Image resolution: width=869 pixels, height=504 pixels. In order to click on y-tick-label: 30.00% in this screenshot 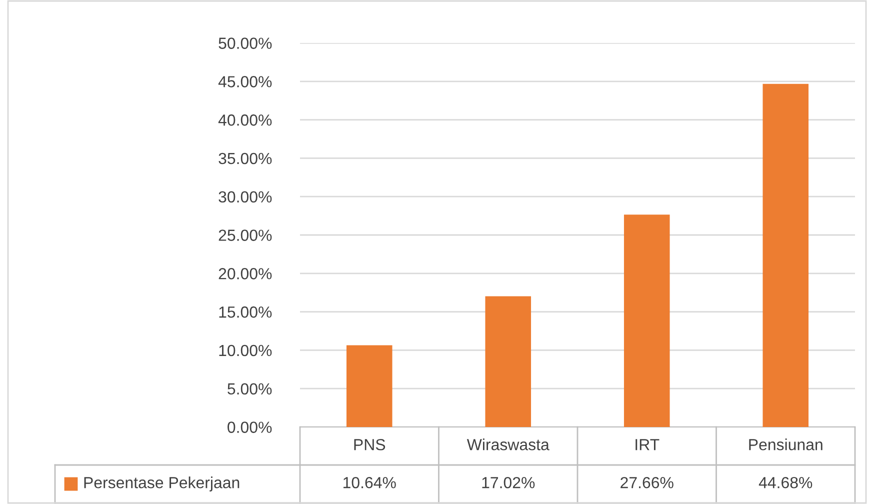, I will do `click(245, 197)`.